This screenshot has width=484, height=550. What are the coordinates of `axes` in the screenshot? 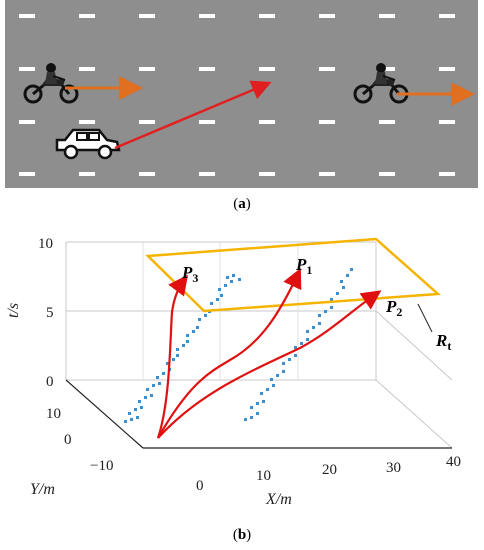 It's located at (258, 414).